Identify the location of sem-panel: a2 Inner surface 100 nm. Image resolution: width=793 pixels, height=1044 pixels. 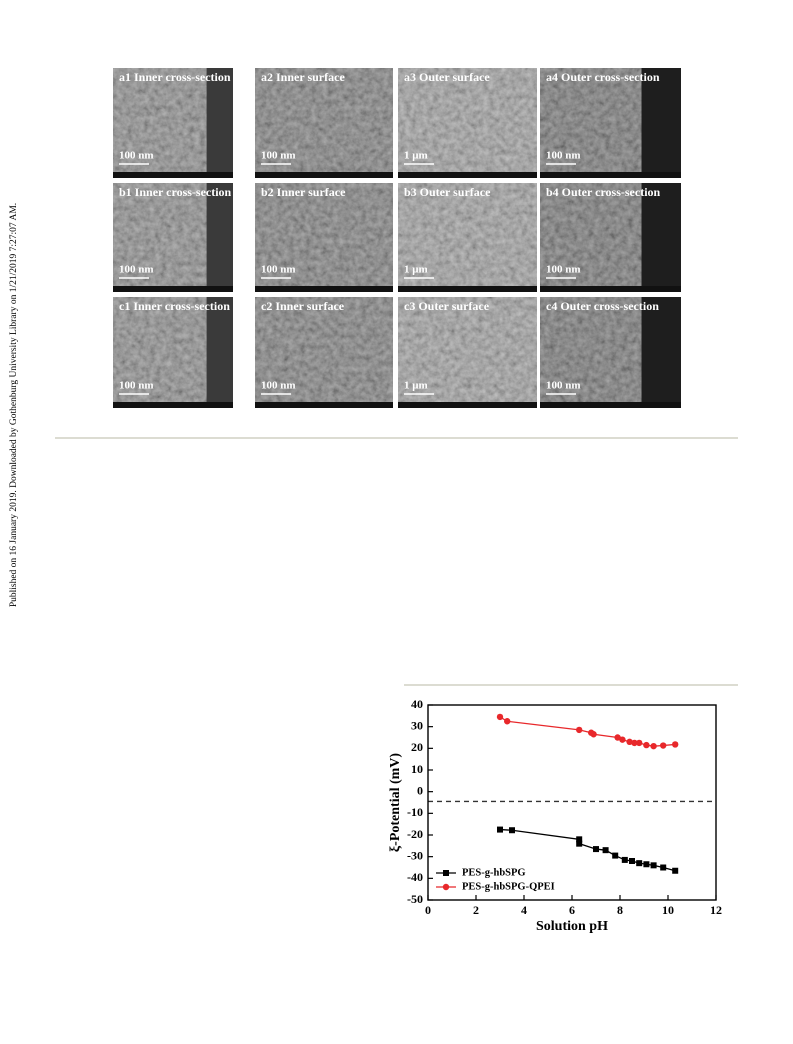
(324, 123).